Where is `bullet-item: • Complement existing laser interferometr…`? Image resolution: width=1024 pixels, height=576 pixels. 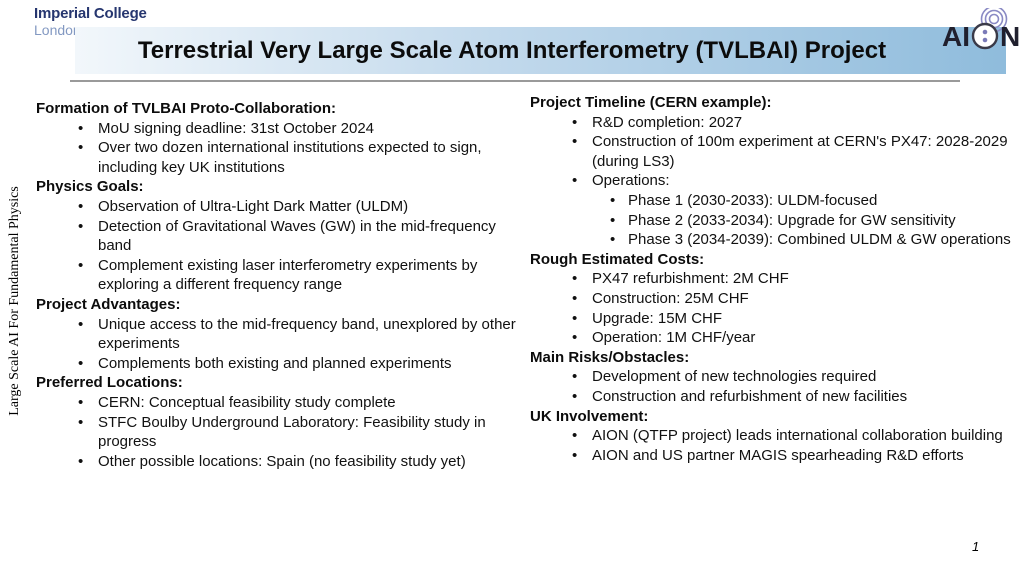
bullet-item: • Complement existing laser interferometr… is located at coordinates (276, 275).